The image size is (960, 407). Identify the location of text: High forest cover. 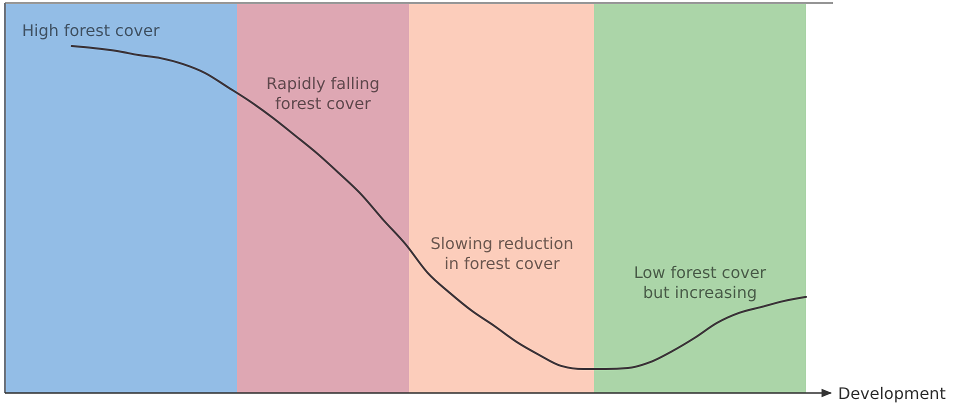
(91, 30).